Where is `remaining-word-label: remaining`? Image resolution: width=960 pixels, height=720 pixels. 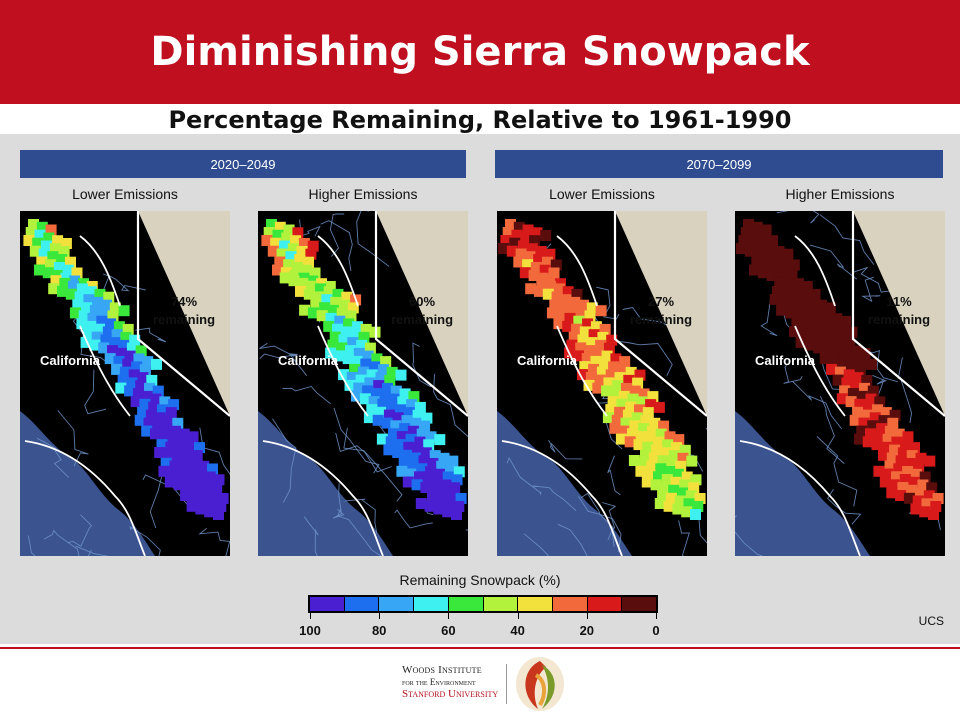 remaining-word-label: remaining is located at coordinates (184, 319).